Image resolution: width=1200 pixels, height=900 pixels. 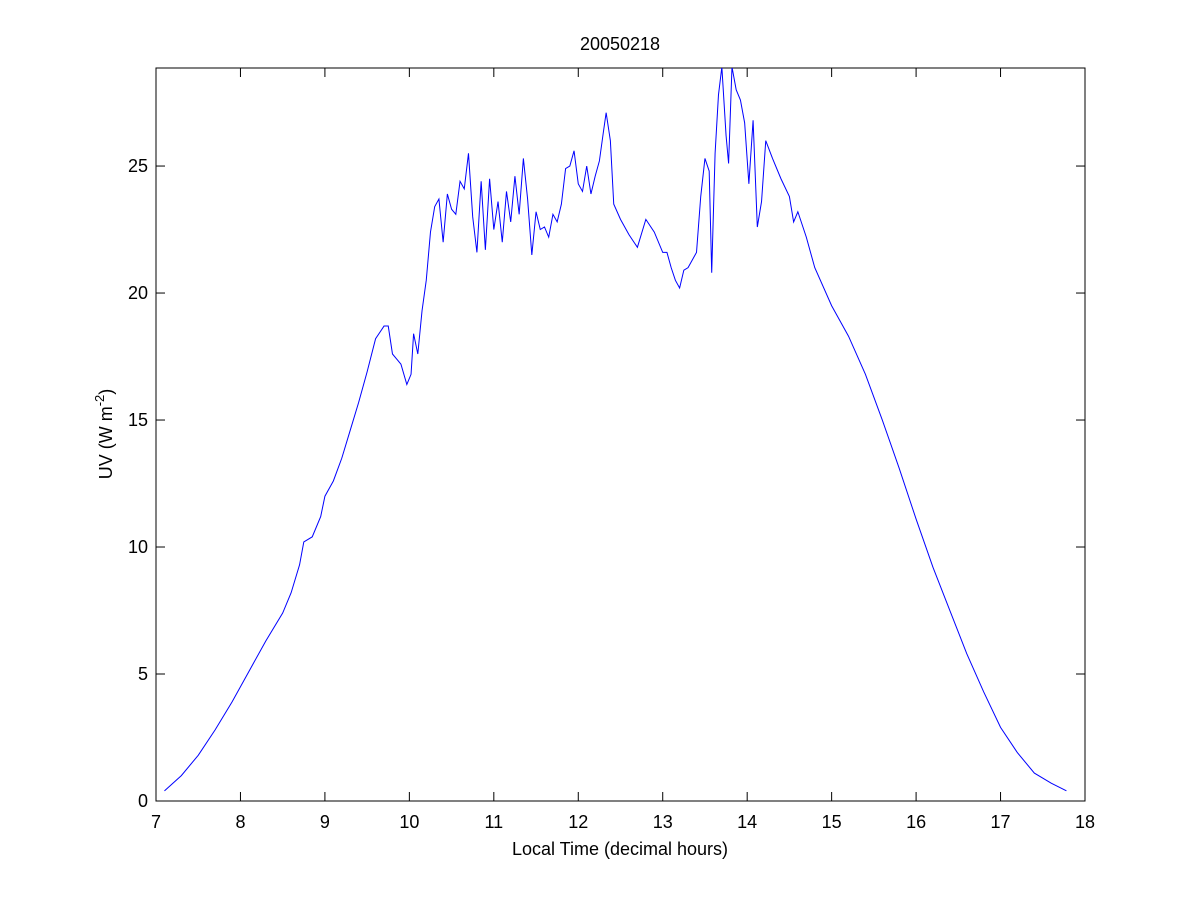 What do you see at coordinates (138, 420) in the screenshot?
I see `y-tick-label: 15` at bounding box center [138, 420].